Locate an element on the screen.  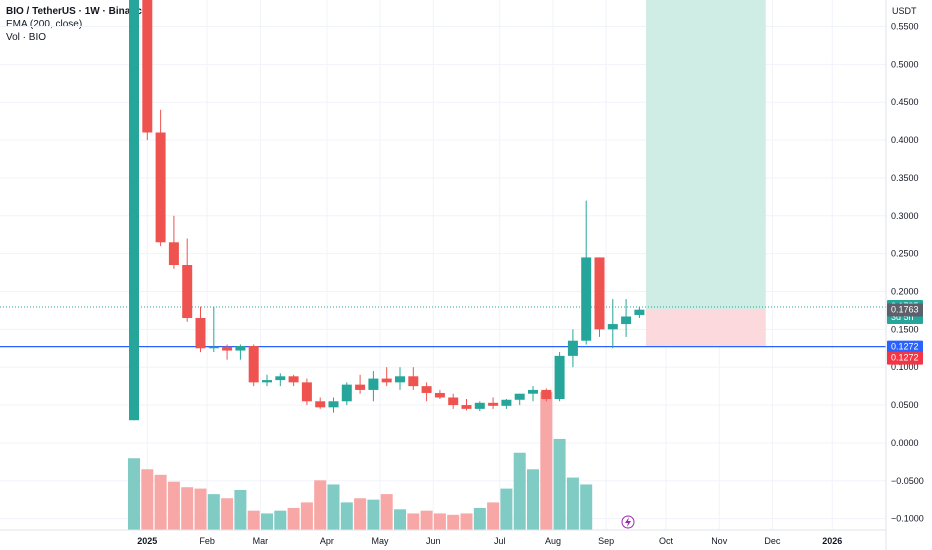
y-tick-label: 0.2000 is located at coordinates (905, 292).